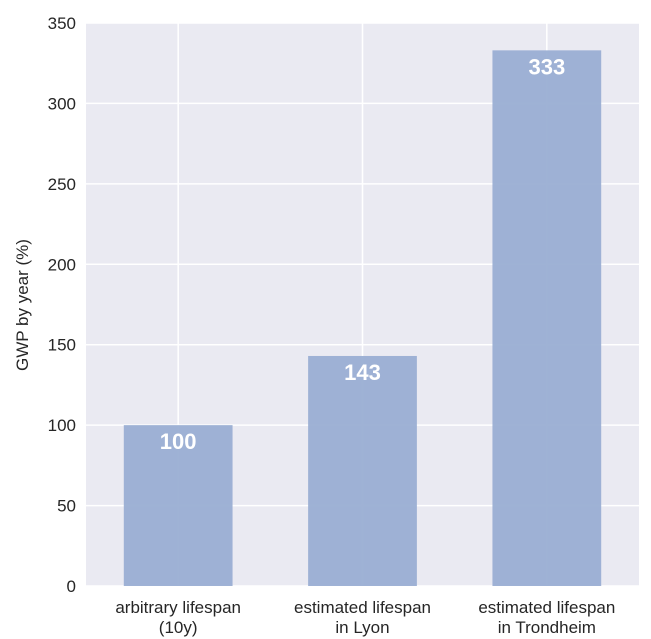  Describe the element at coordinates (62, 184) in the screenshot. I see `y-tick-label: 250` at that location.